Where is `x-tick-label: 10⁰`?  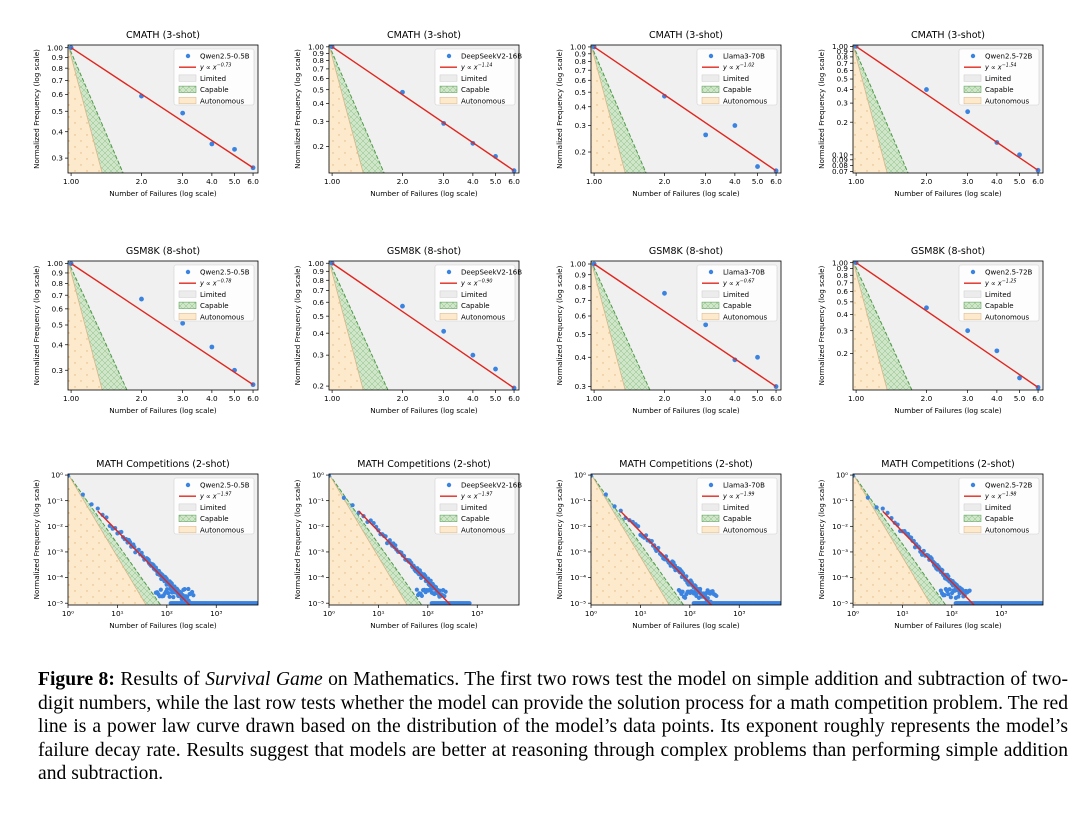
x-tick-label: 10⁰ is located at coordinates (591, 613).